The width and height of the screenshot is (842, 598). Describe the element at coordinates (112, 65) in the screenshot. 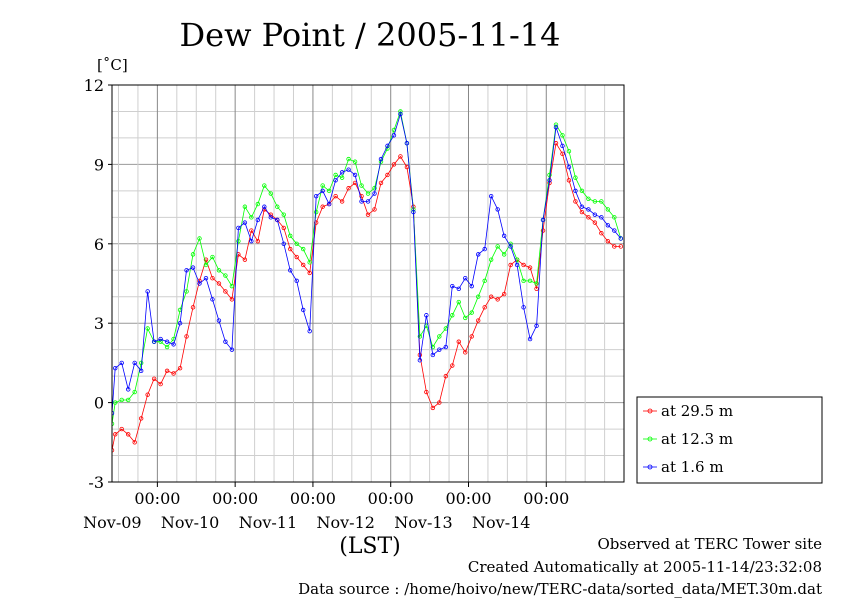

I see `y-axis-unit-label: [˚C]` at that location.